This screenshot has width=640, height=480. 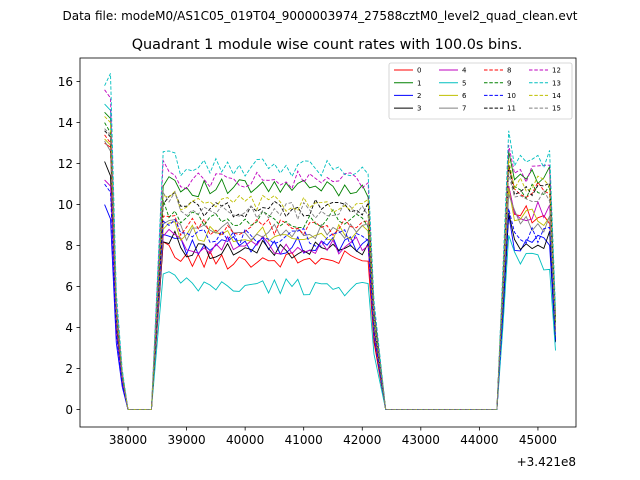 What do you see at coordinates (65, 164) in the screenshot?
I see `y-tick-label: 12` at bounding box center [65, 164].